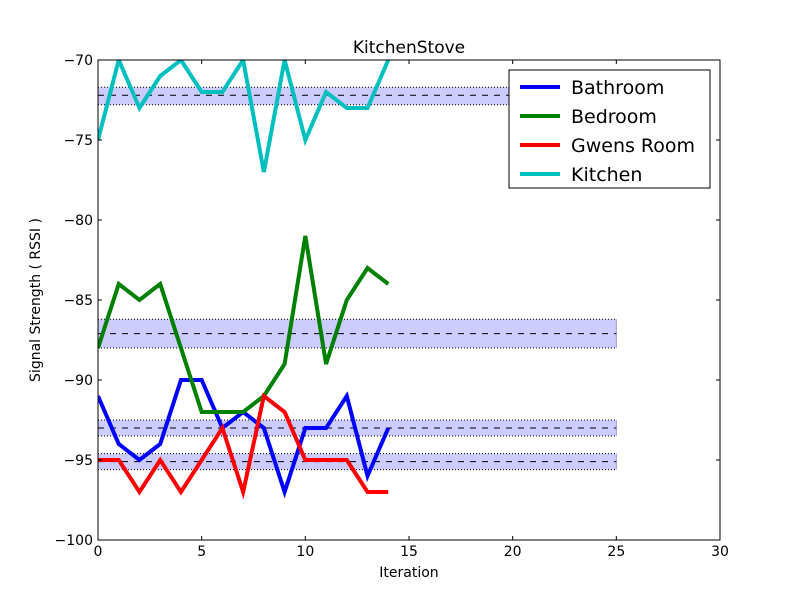 This screenshot has height=600, width=800. What do you see at coordinates (409, 552) in the screenshot?
I see `x-tick-label: 15` at bounding box center [409, 552].